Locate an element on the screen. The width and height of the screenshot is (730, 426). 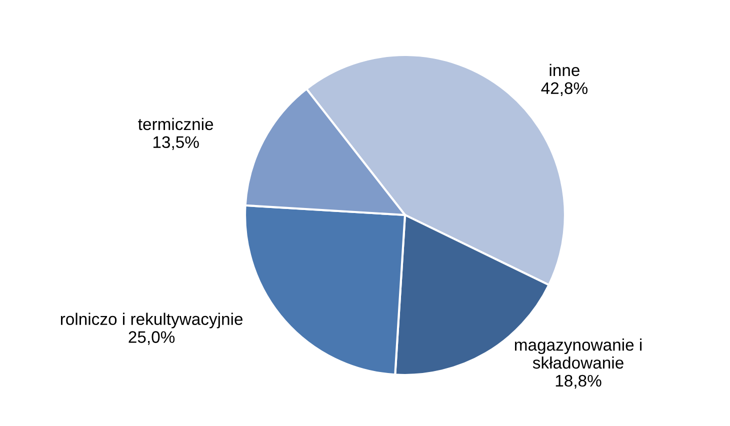
data-label: 25,0% is located at coordinates (151, 338).